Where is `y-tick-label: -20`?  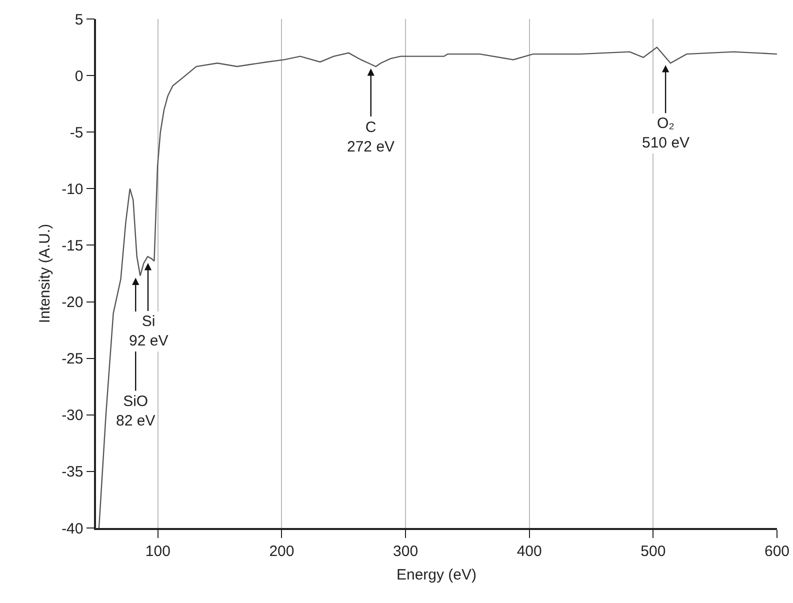 y-tick-label: -20 is located at coordinates (73, 303).